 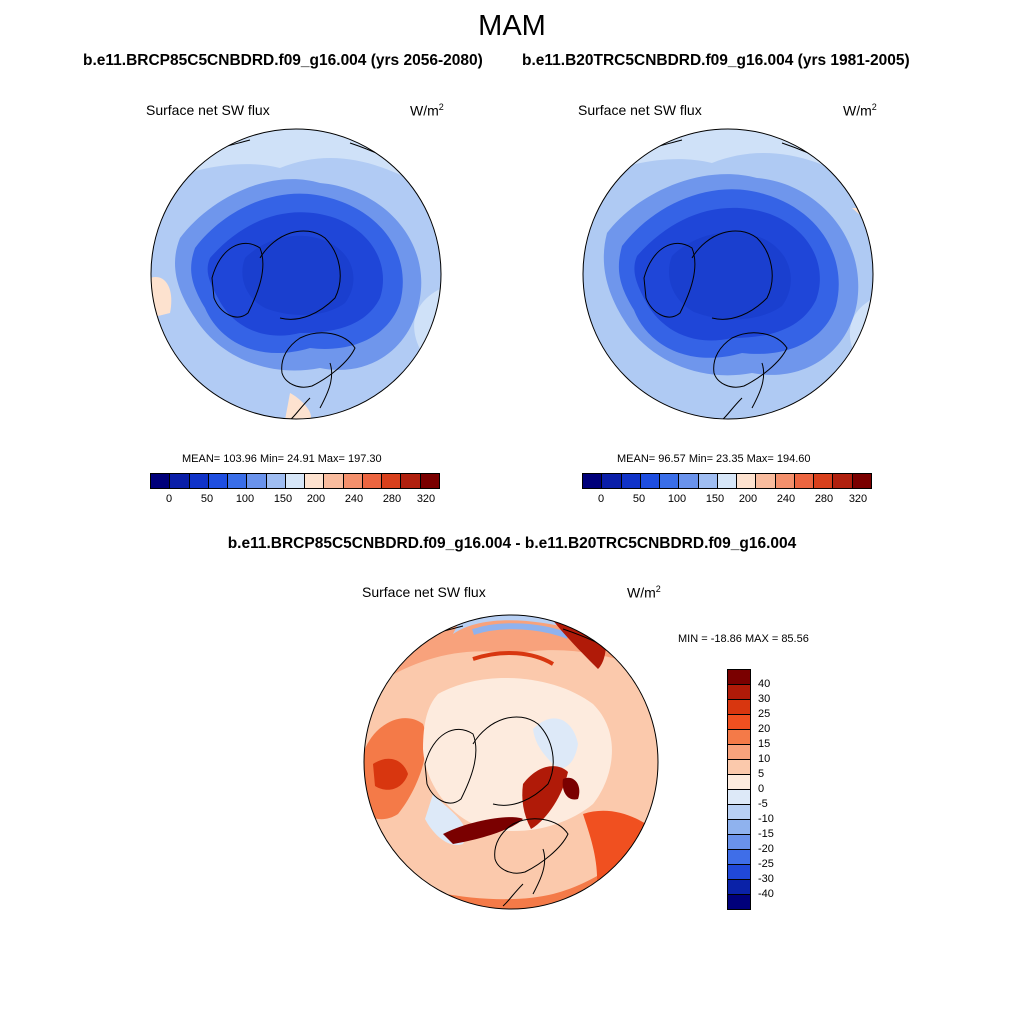 What do you see at coordinates (354, 499) in the screenshot?
I see `cbar1-tick: 240` at bounding box center [354, 499].